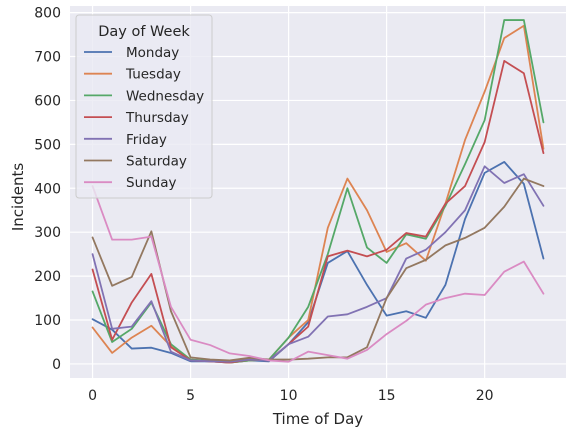 The image size is (575, 437). Describe the element at coordinates (144, 32) in the screenshot. I see `legend-title: Day of Week` at that location.